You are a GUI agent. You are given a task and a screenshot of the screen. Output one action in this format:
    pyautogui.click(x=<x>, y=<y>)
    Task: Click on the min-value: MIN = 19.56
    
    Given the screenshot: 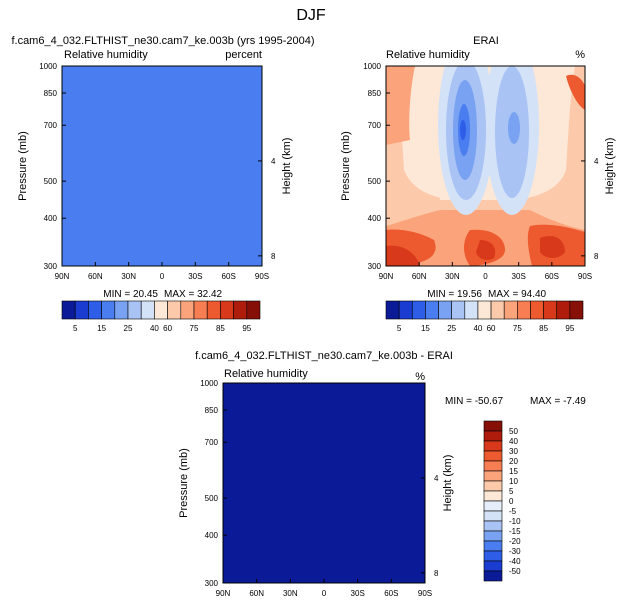 What is the action you would take?
    pyautogui.click(x=454, y=294)
    